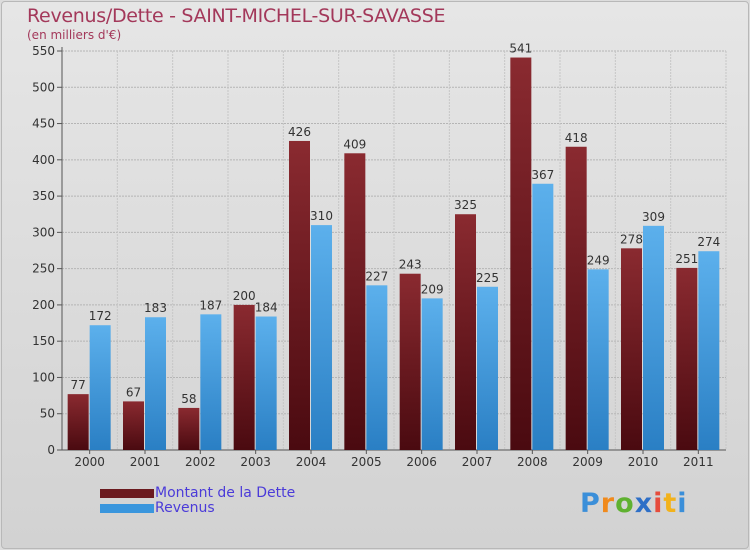 This screenshot has height=550, width=750. Describe the element at coordinates (43, 196) in the screenshot. I see `y-tick-label: 350` at that location.